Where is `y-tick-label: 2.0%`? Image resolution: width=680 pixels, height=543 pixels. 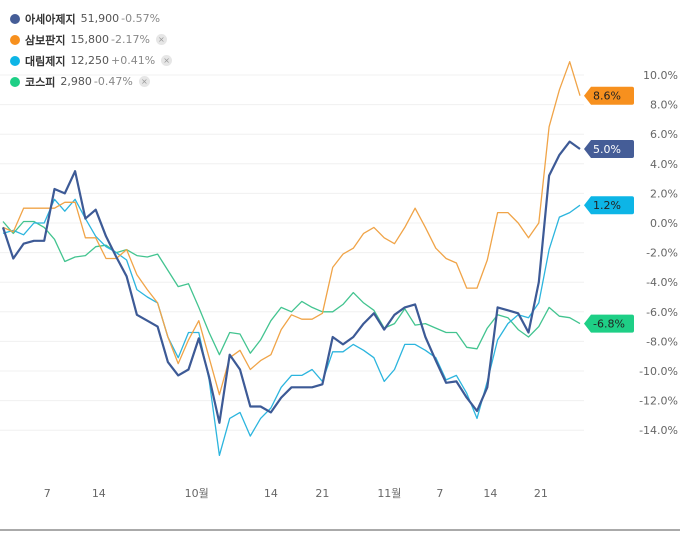
y-tick-label: 2.0% is located at coordinates (664, 193).